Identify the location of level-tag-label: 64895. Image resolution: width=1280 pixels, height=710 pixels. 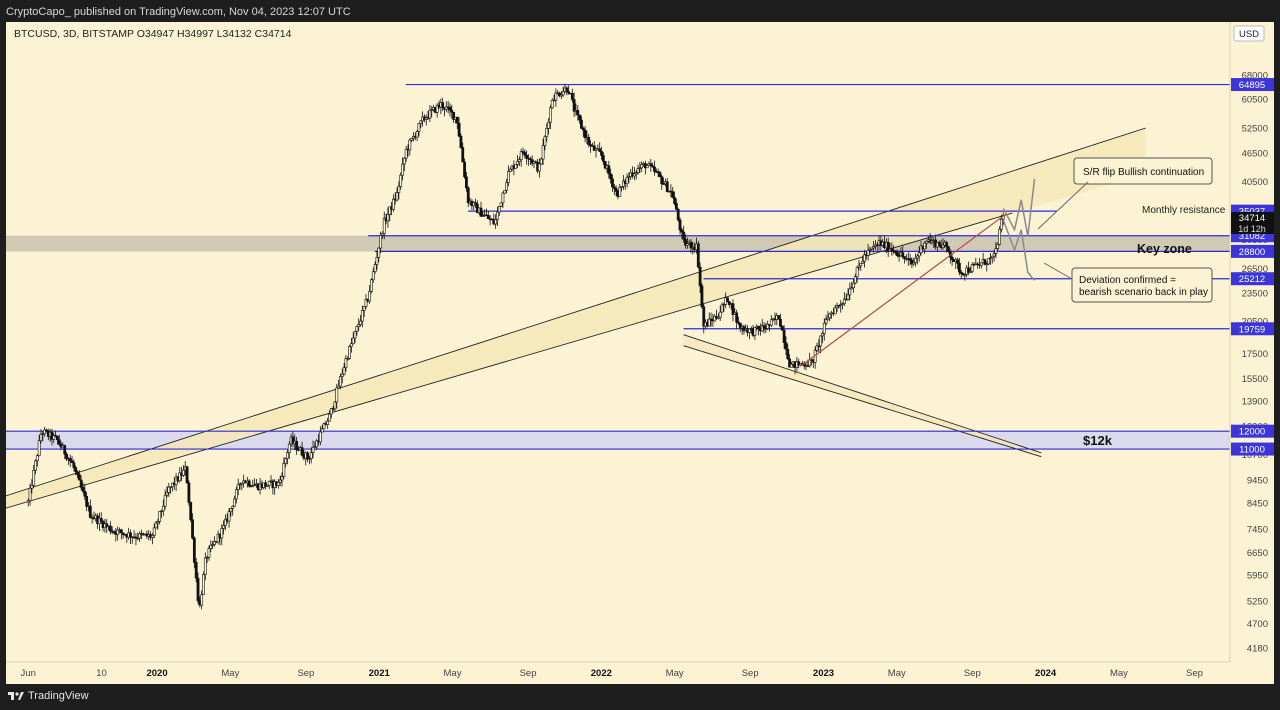
(1252, 85).